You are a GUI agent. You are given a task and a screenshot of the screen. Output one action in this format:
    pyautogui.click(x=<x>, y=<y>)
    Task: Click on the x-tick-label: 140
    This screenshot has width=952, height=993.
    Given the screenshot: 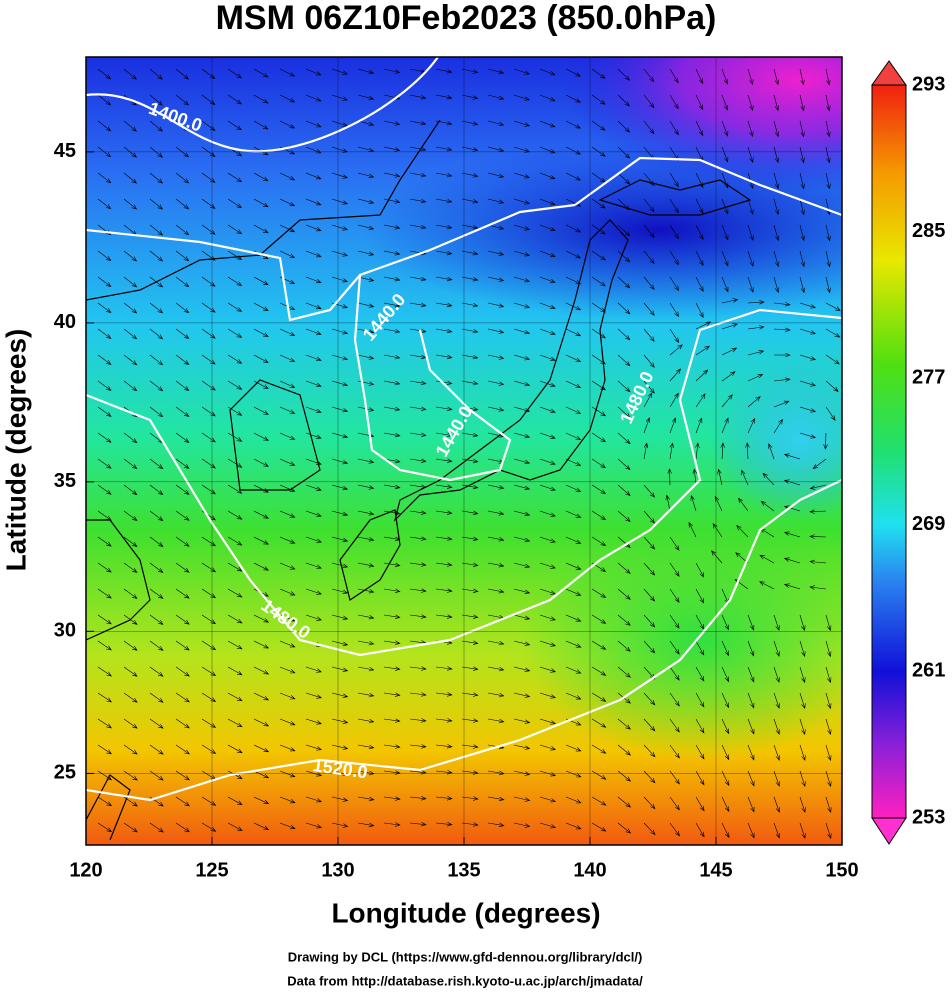 What is the action you would take?
    pyautogui.click(x=589, y=870)
    